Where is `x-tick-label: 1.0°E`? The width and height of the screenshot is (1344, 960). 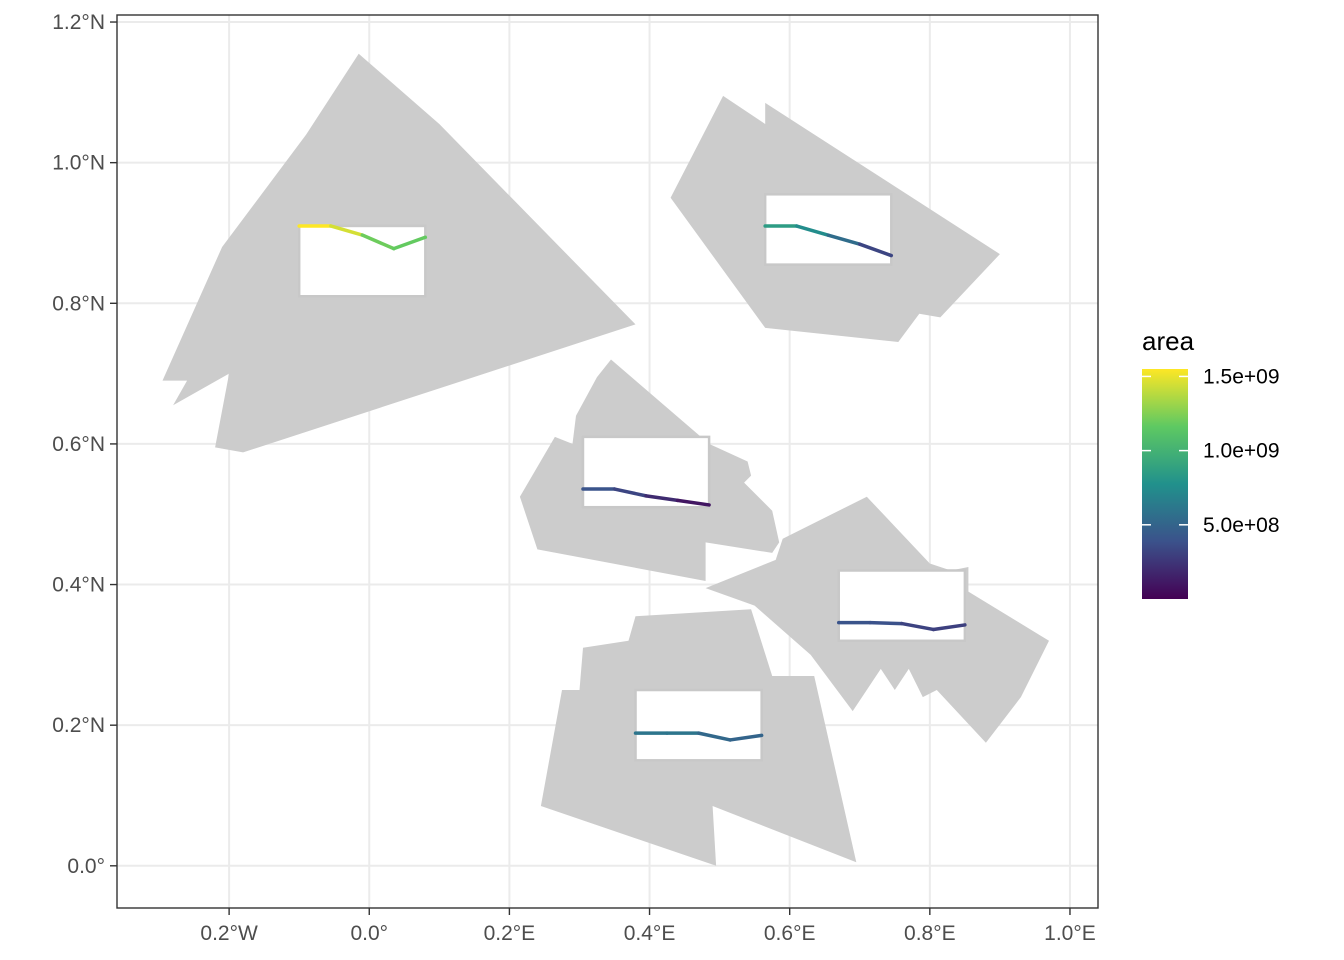 x-tick-label: 1.0°E is located at coordinates (1070, 933).